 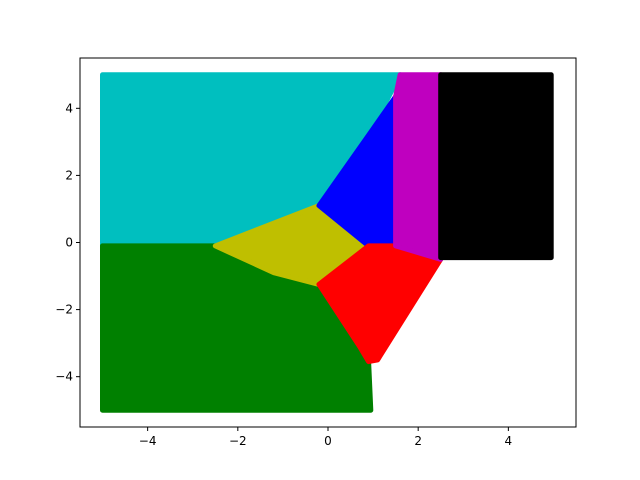 I want to click on y-axis-ticks: 4 2 0 −2 −4, so click(x=67, y=242).